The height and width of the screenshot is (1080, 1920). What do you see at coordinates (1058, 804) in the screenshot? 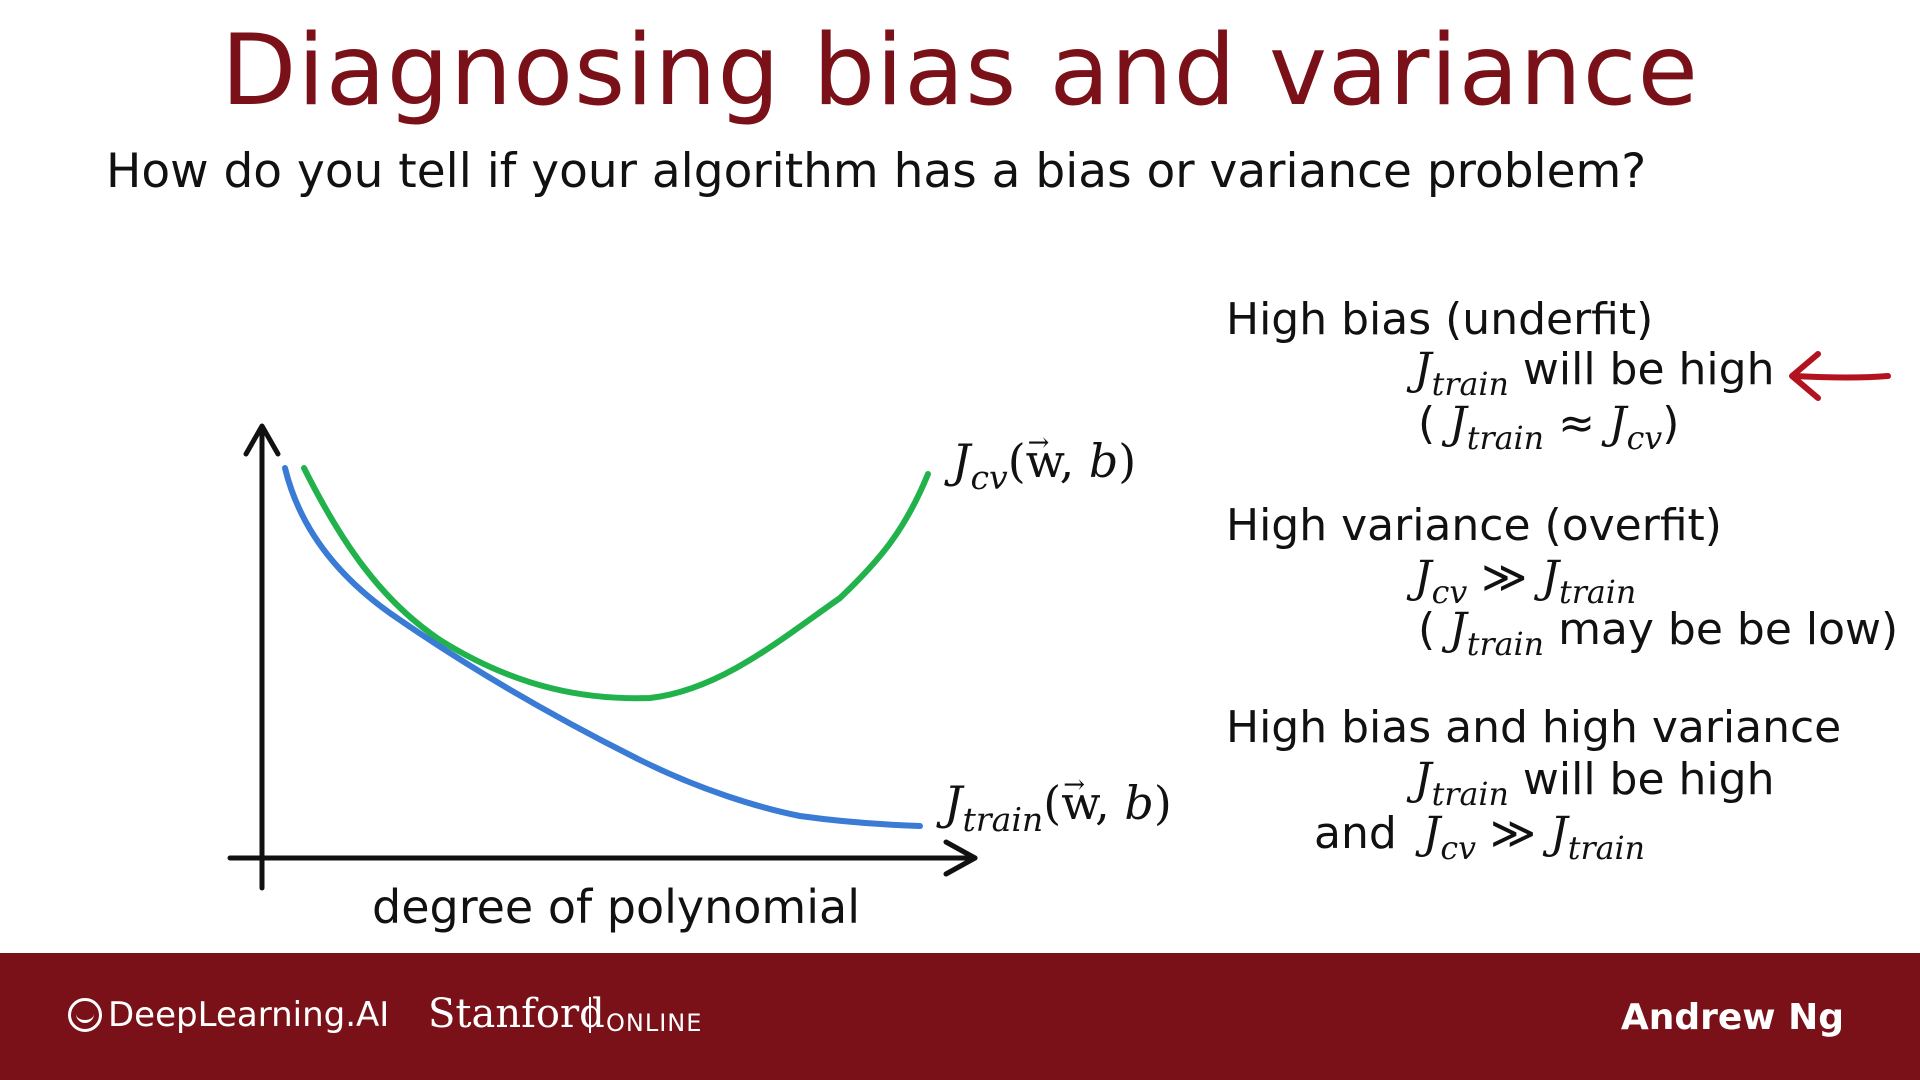
I see `train-curve-label: Jtrain(→ w, b)` at bounding box center [1058, 804].